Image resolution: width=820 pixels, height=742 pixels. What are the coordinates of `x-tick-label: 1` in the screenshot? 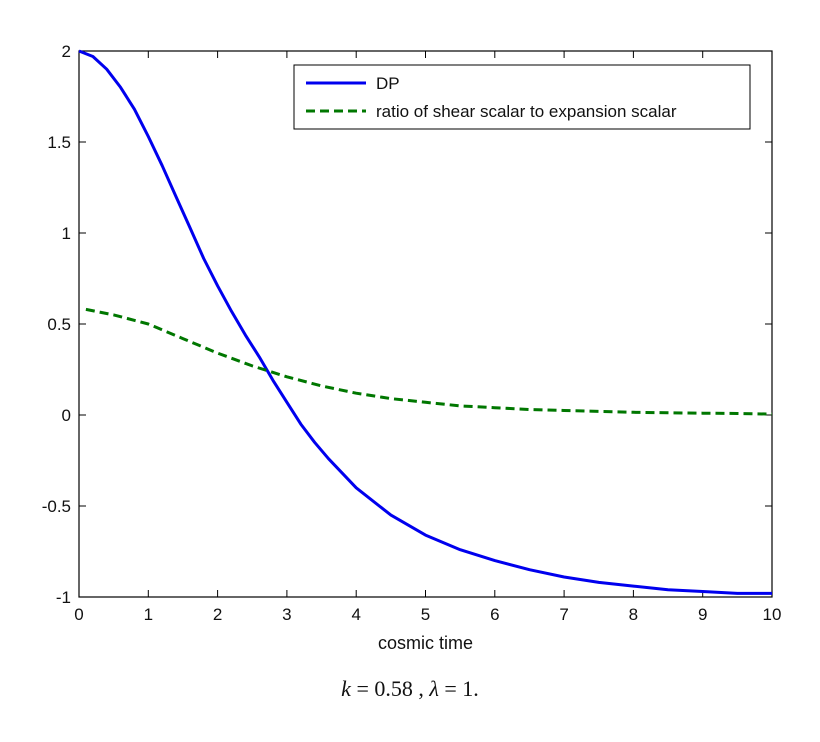 It's located at (148, 614).